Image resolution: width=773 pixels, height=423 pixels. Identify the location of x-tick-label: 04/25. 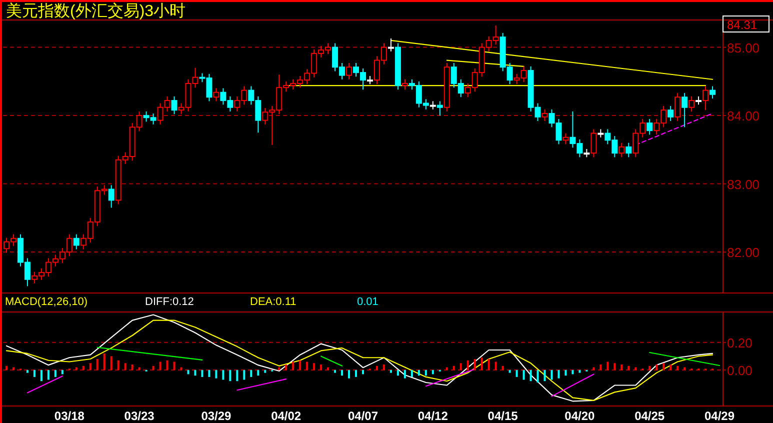
(649, 416).